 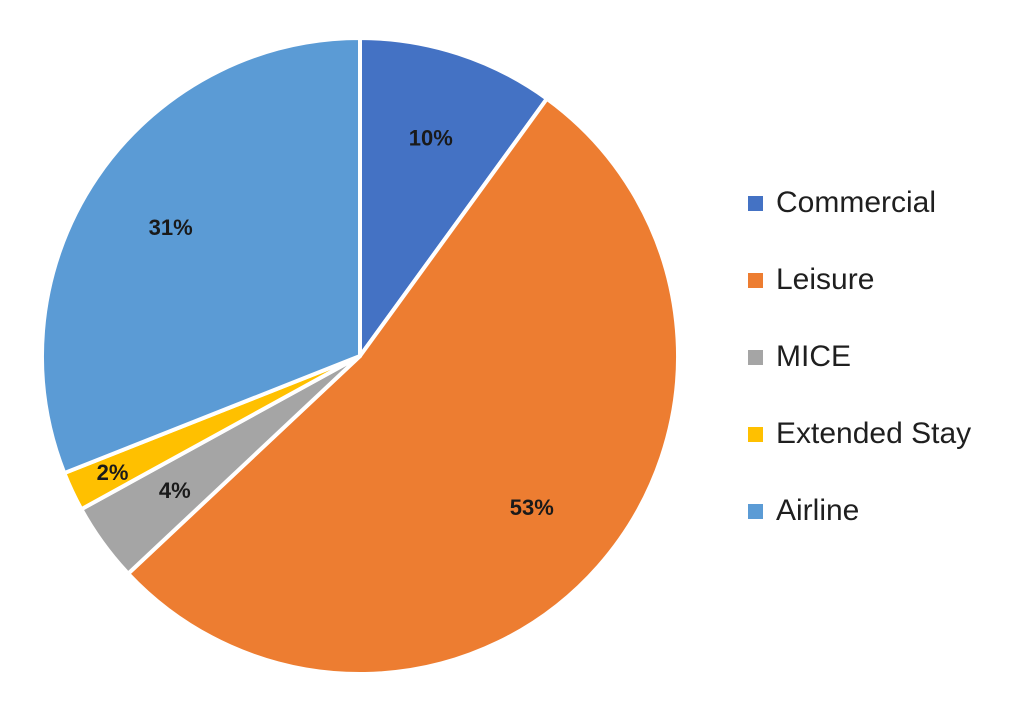 What do you see at coordinates (818, 510) in the screenshot?
I see `legend-label-airline: Airline` at bounding box center [818, 510].